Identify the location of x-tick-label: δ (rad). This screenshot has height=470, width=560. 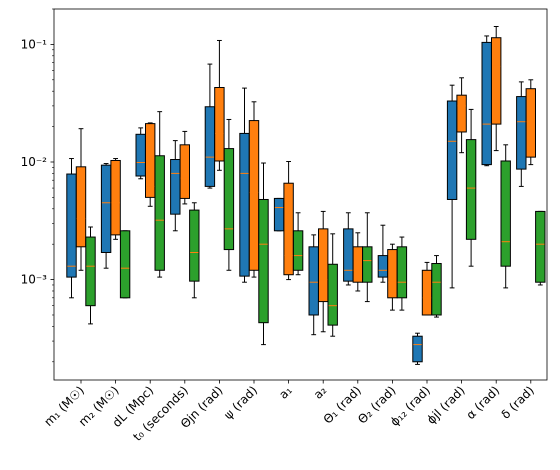
(517, 402).